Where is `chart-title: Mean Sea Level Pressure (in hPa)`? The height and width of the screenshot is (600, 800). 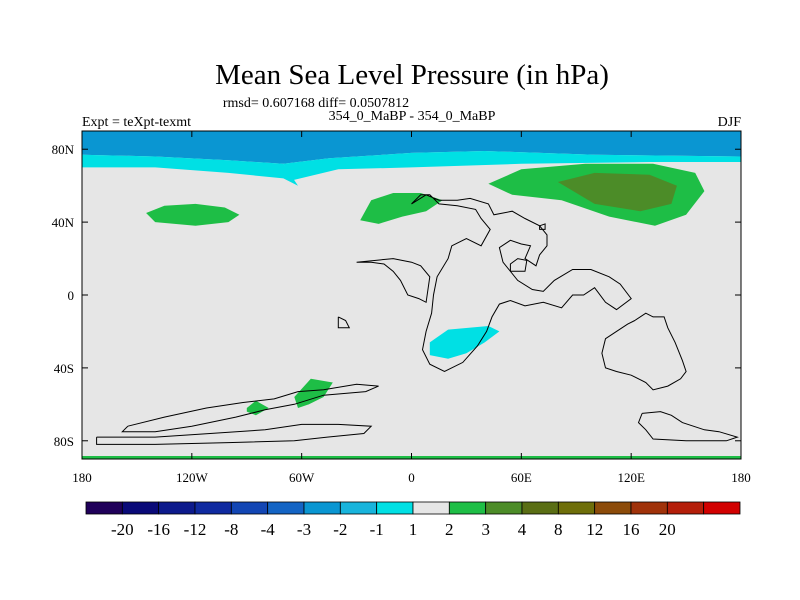 chart-title: Mean Sea Level Pressure (in hPa) is located at coordinates (412, 75).